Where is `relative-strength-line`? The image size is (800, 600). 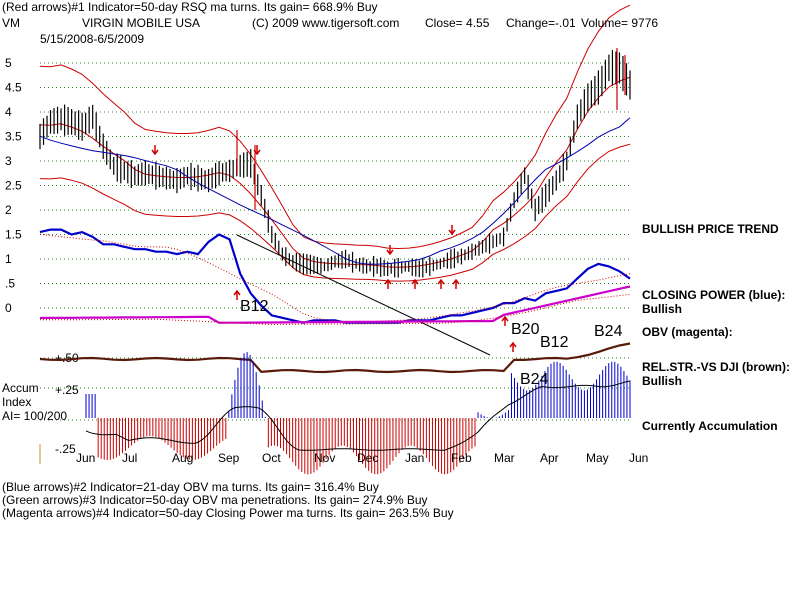 relative-strength-line is located at coordinates (335, 358).